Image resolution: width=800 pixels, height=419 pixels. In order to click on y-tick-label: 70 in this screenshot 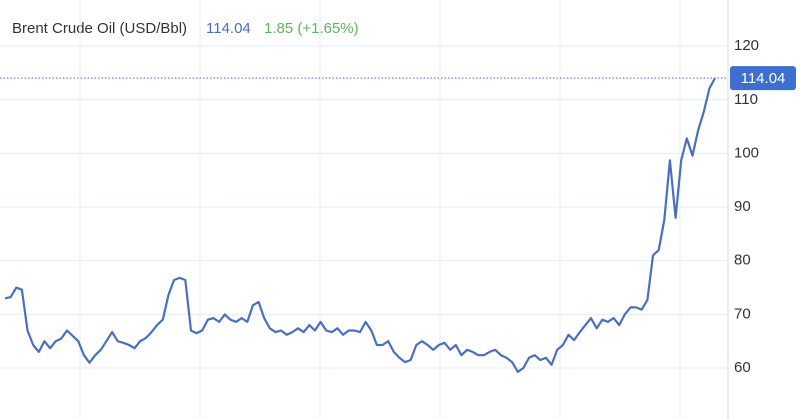, I will do `click(742, 313)`.